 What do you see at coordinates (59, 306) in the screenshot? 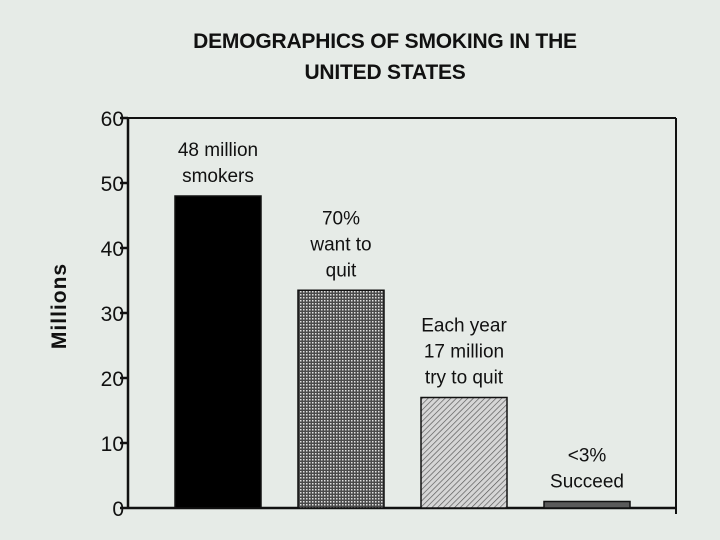
I see `y-axis-label: Millions` at bounding box center [59, 306].